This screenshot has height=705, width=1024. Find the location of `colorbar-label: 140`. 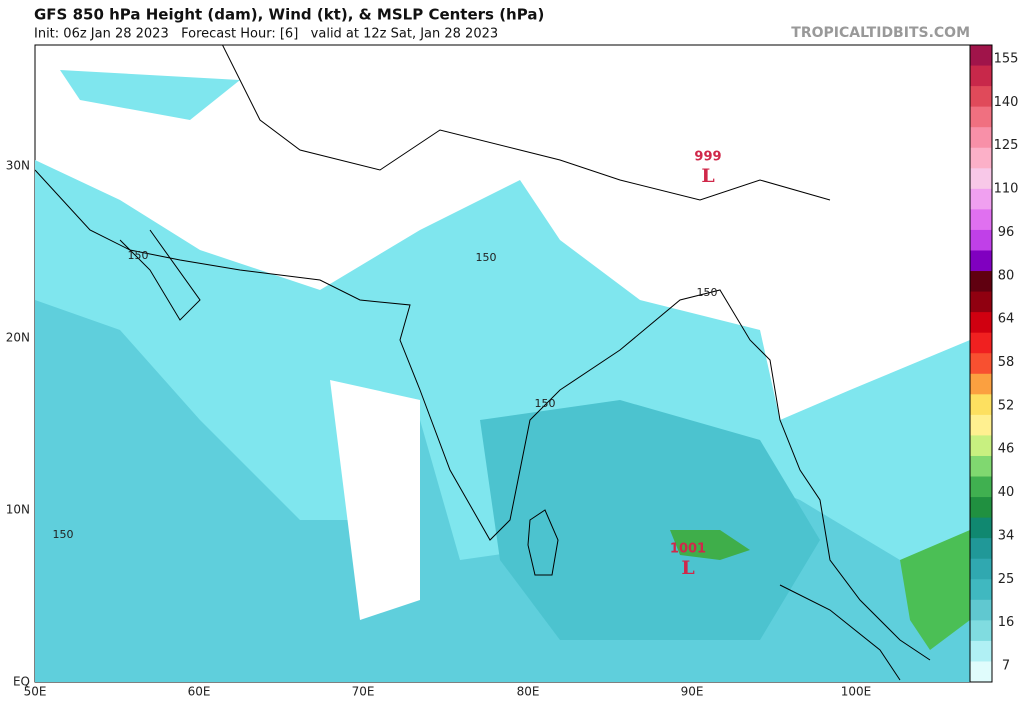

colorbar-label: 140 is located at coordinates (1006, 102).